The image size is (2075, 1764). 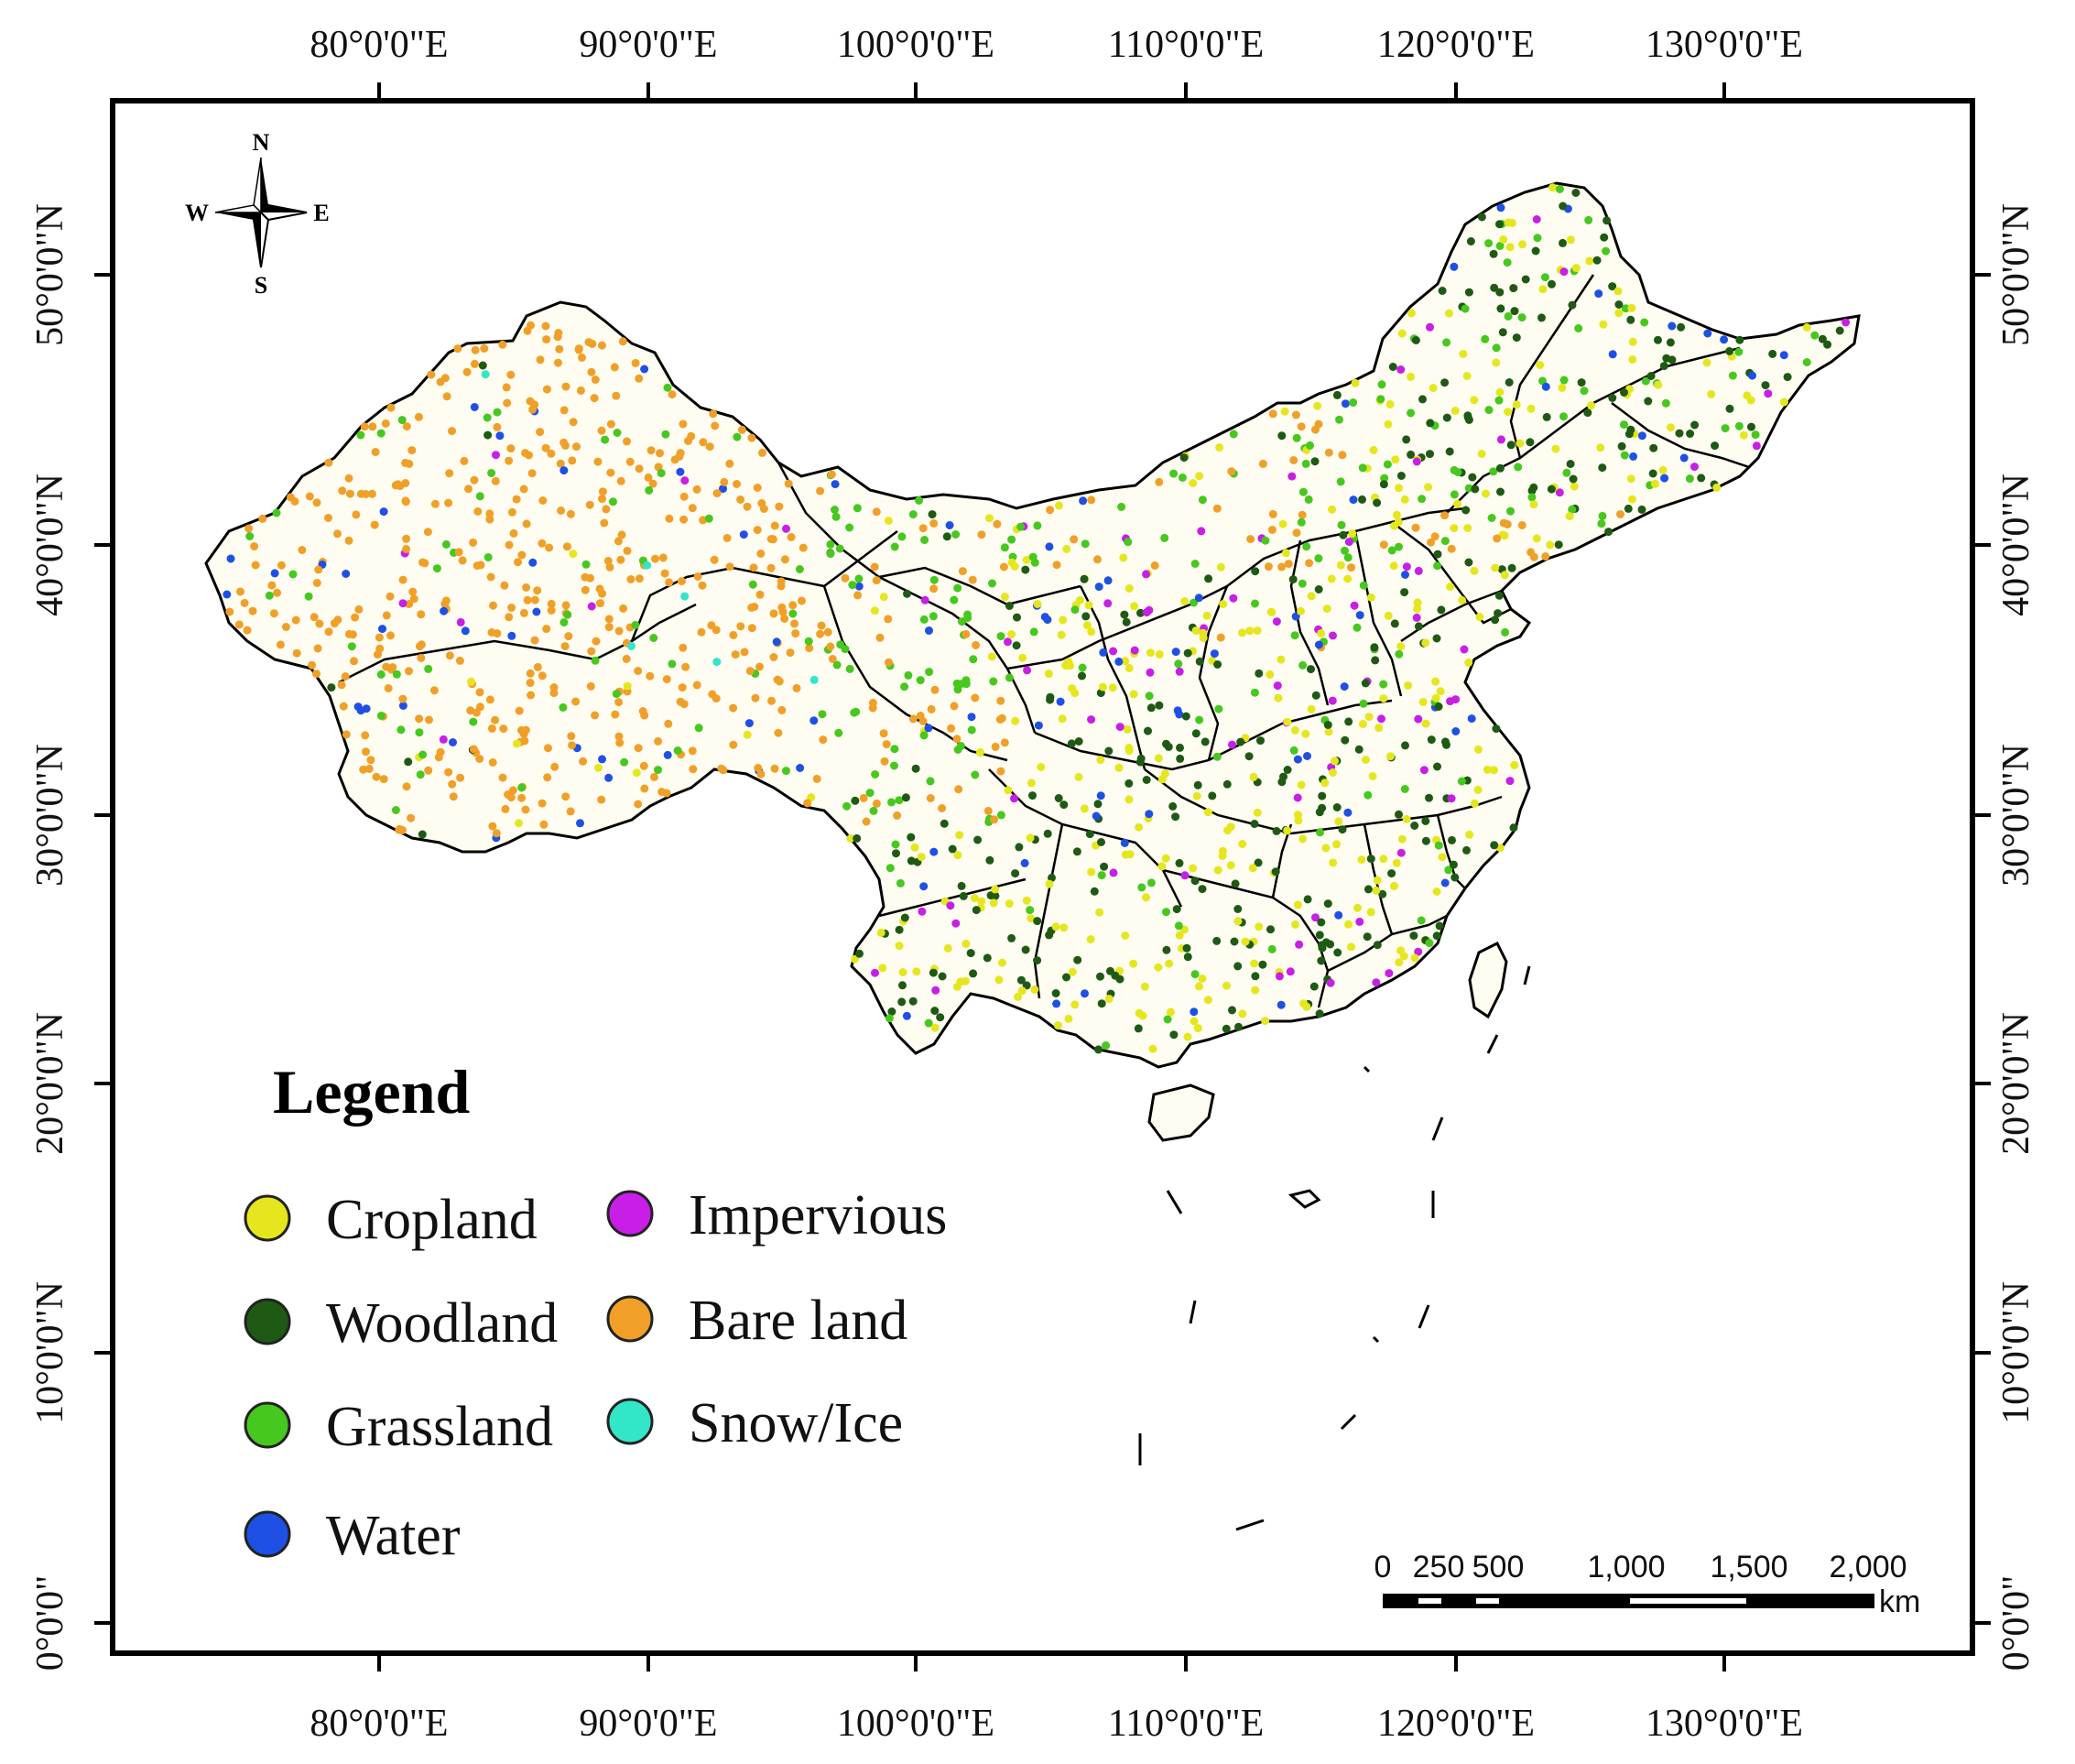 What do you see at coordinates (432, 1220) in the screenshot?
I see `legend-label-cropland: Cropland` at bounding box center [432, 1220].